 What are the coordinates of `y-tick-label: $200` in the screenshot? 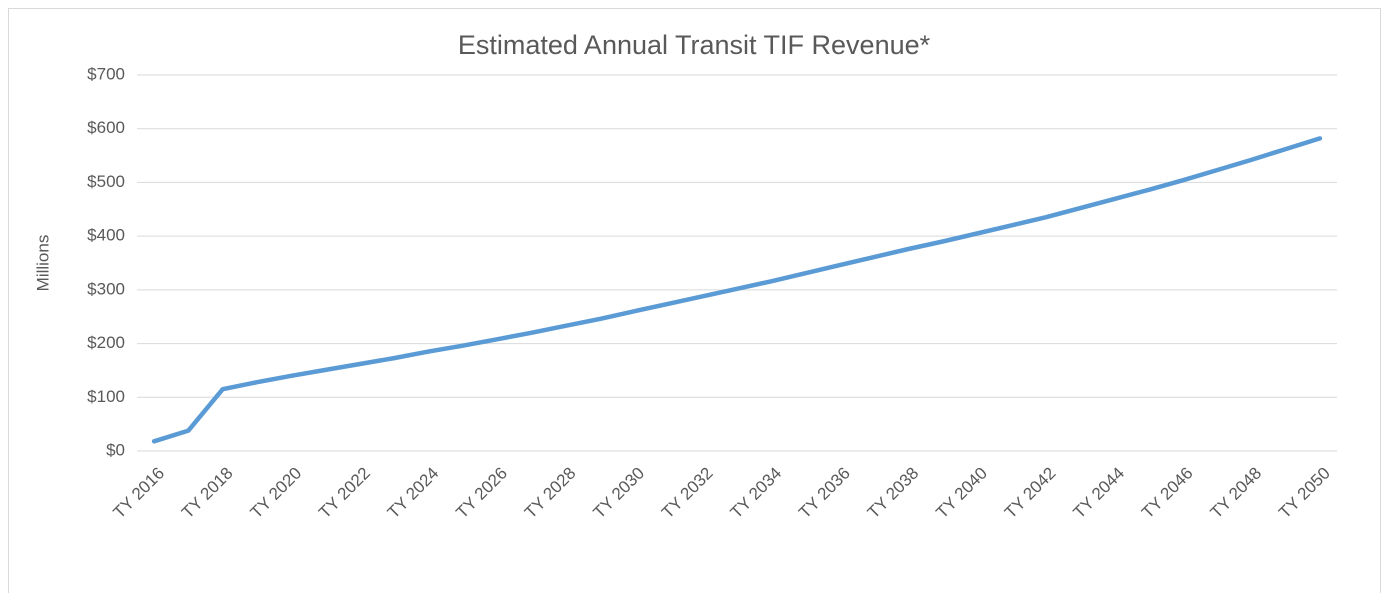 It's located at (106, 342).